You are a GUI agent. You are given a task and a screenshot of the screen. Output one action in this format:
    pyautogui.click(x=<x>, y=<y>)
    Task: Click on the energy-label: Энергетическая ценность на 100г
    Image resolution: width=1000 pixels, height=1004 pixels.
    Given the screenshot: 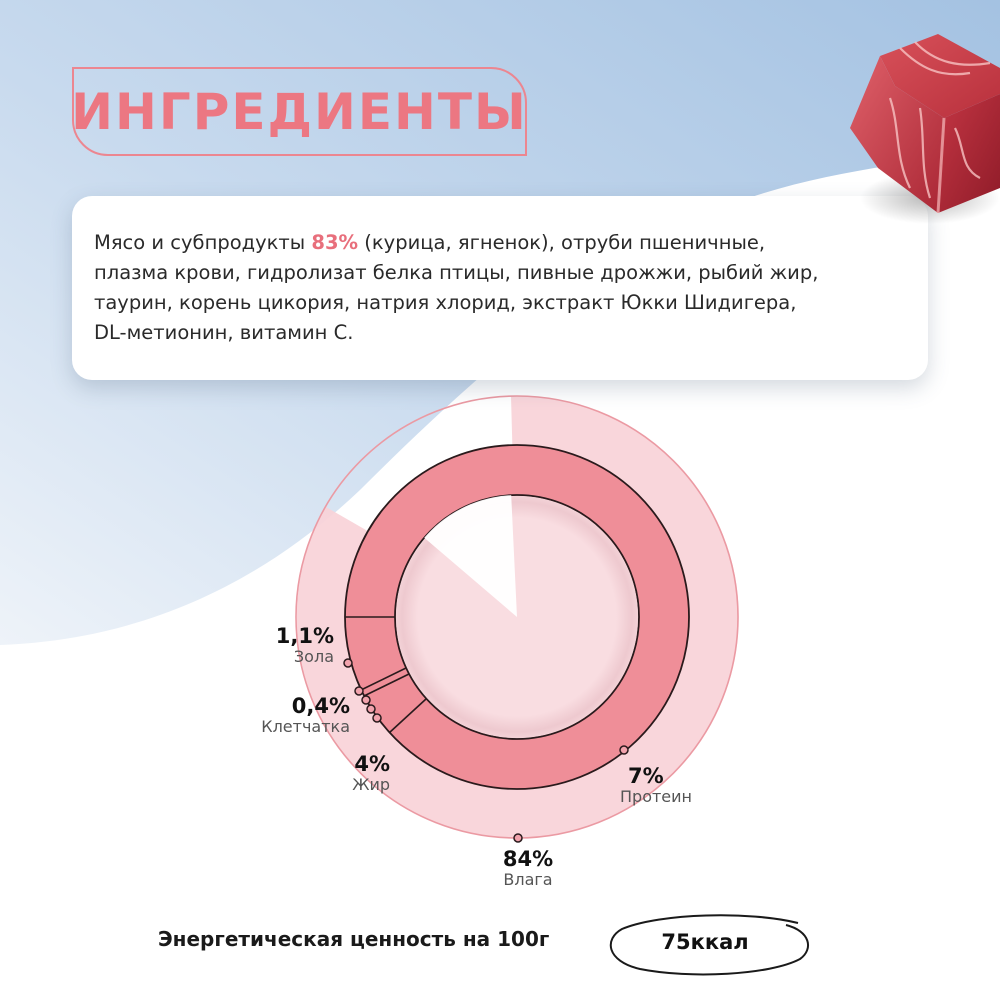 What is the action you would take?
    pyautogui.click(x=354, y=939)
    